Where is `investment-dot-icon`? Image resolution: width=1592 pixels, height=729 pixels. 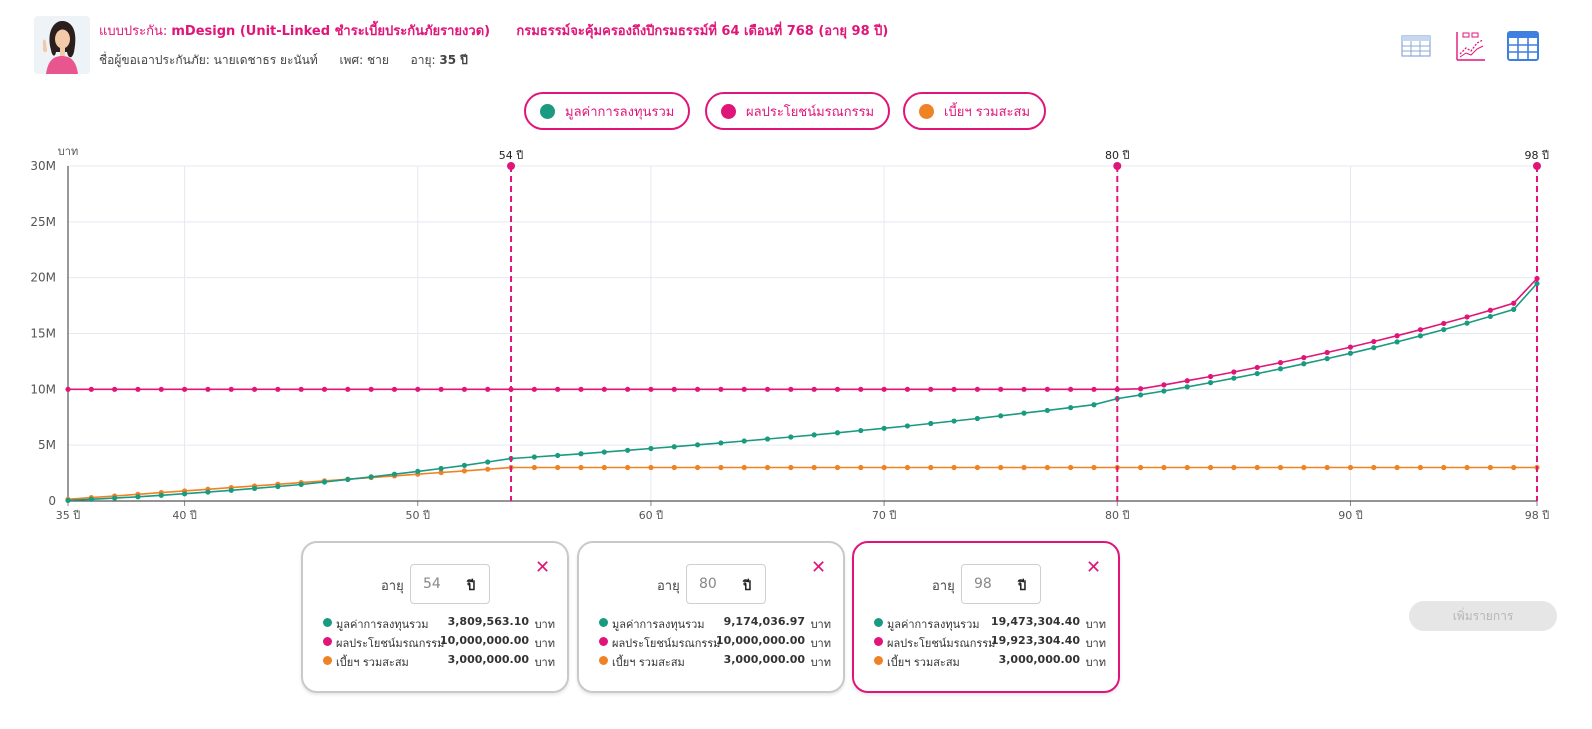
investment-dot-icon is located at coordinates (603, 622).